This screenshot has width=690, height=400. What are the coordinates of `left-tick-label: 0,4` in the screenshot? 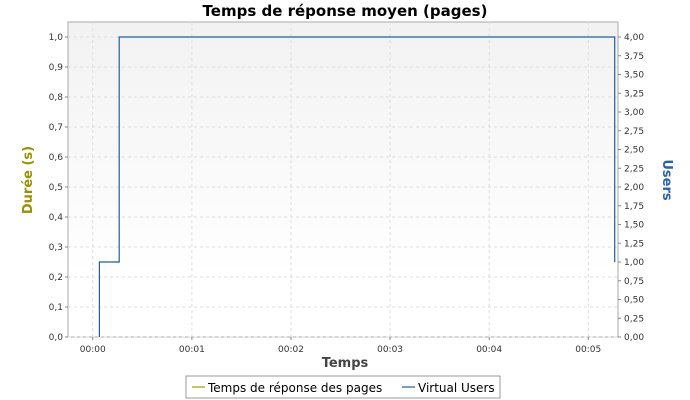 It's located at (56, 218).